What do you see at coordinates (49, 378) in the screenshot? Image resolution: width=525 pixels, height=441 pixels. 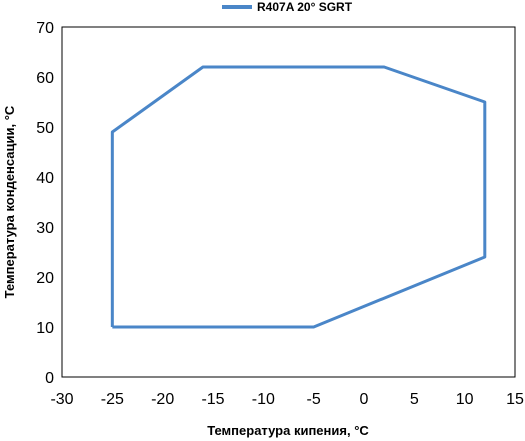 I see `y-tick-label: 0` at bounding box center [49, 378].